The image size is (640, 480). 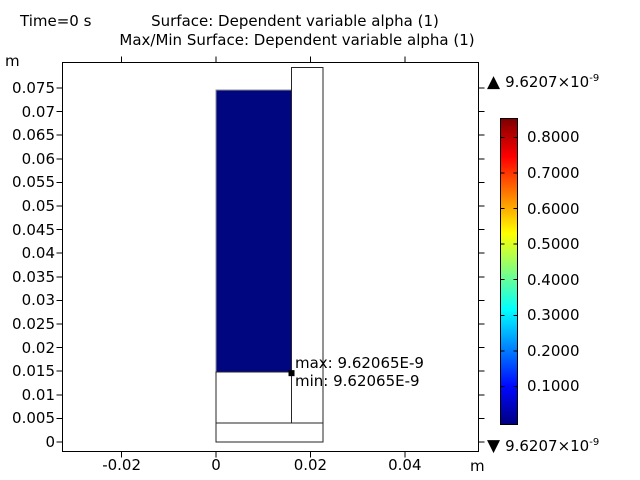 What do you see at coordinates (50, 442) in the screenshot?
I see `y-tick-label: 0` at bounding box center [50, 442].